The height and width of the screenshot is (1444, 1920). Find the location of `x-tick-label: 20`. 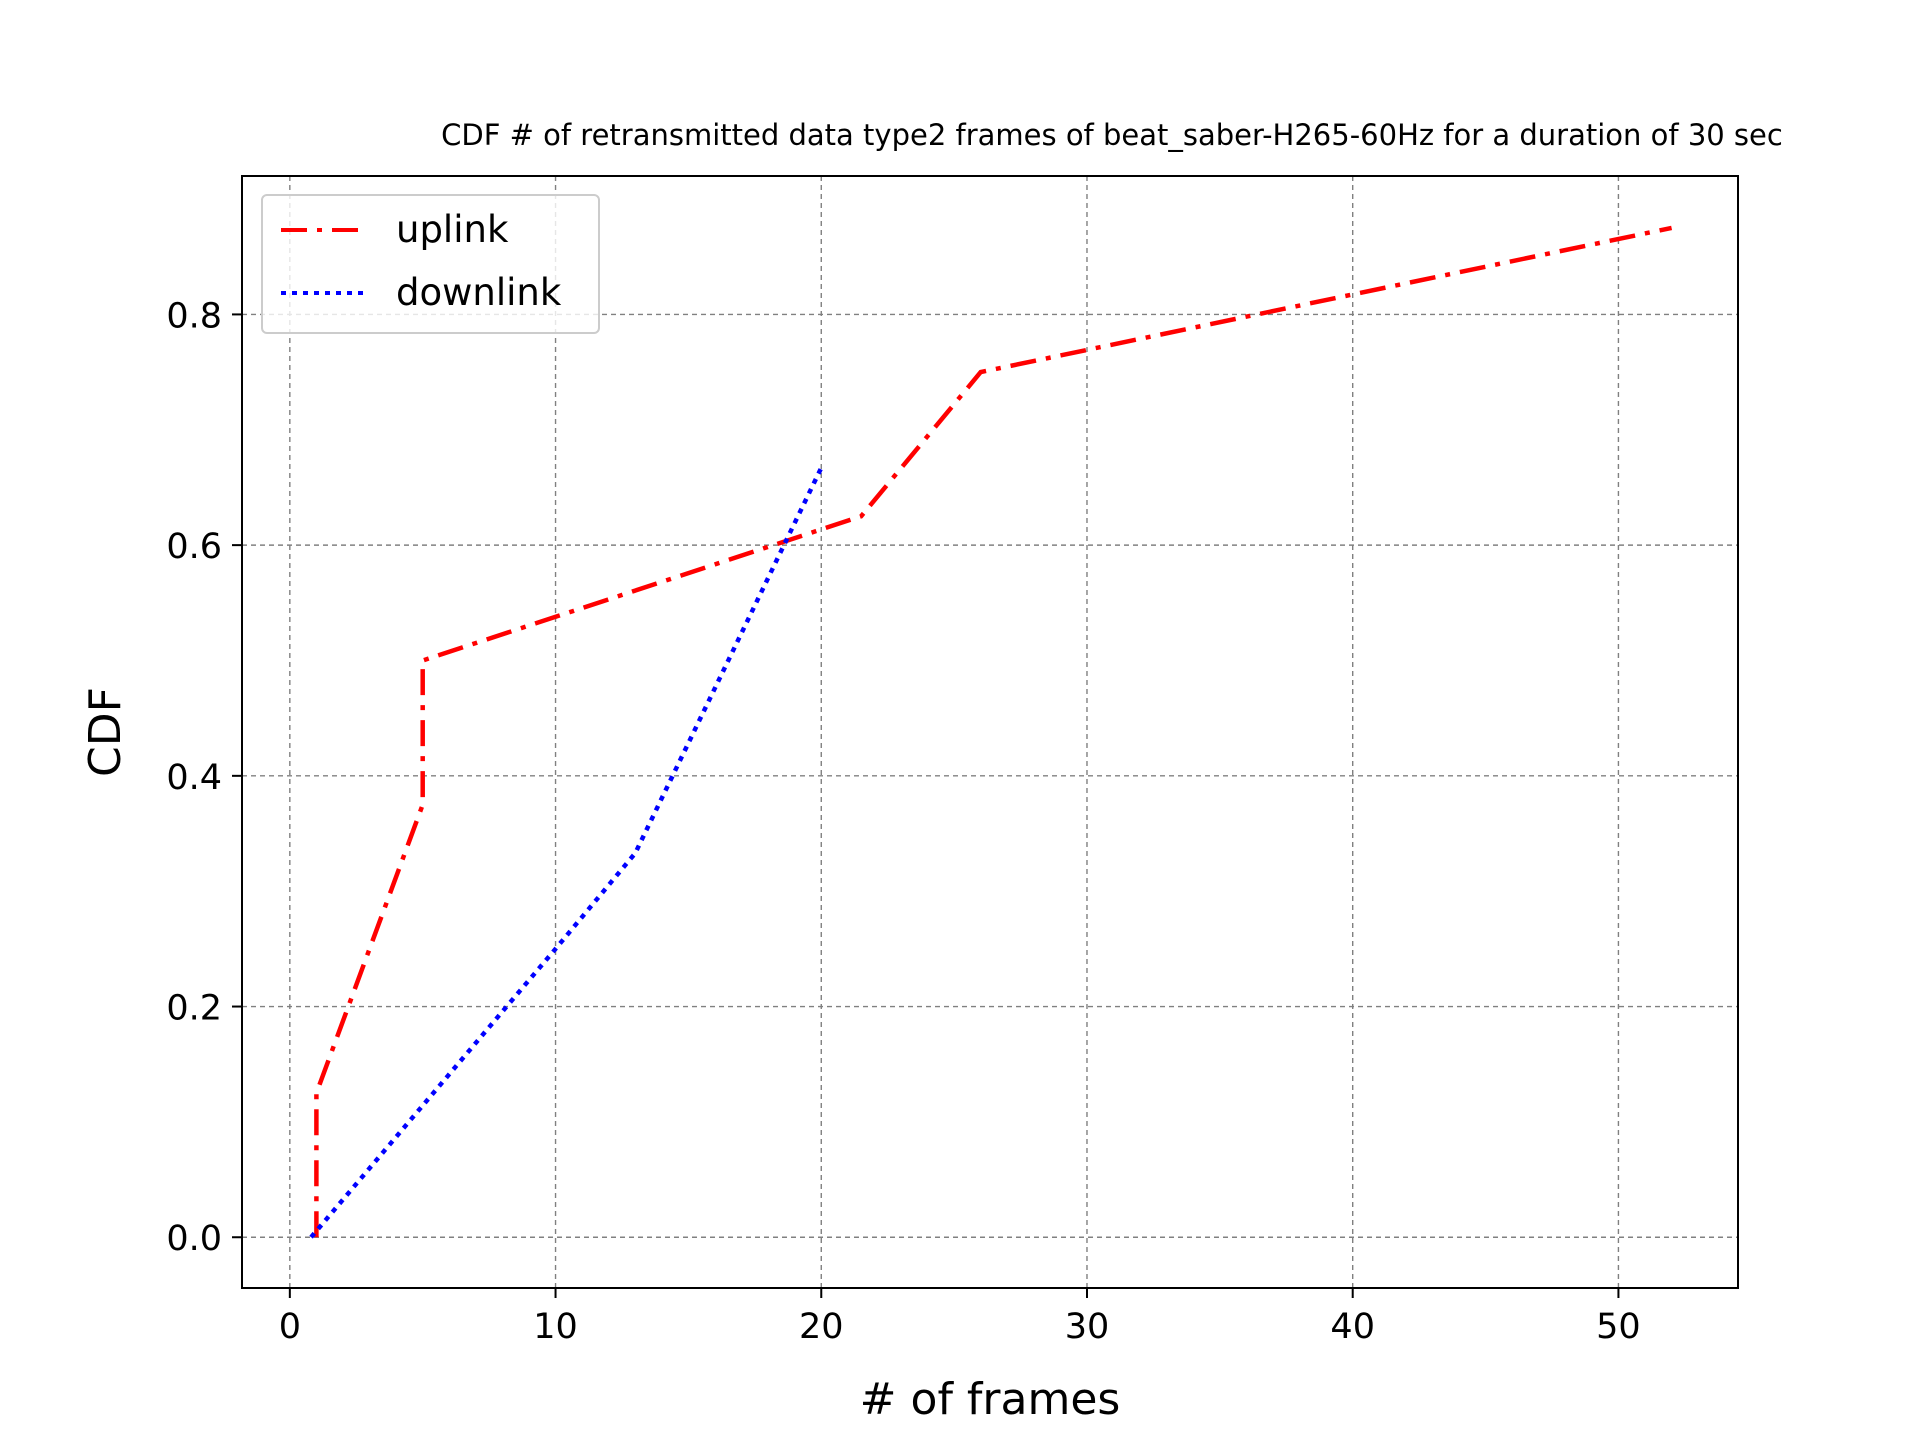

x-tick-label: 20 is located at coordinates (821, 1327).